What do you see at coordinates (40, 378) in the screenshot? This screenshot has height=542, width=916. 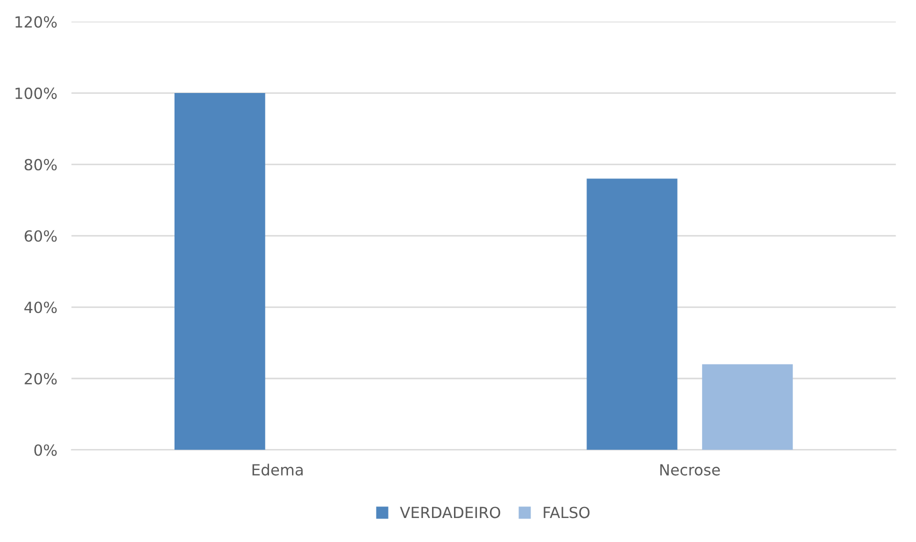 I see `y-tick-label: 20%` at bounding box center [40, 378].